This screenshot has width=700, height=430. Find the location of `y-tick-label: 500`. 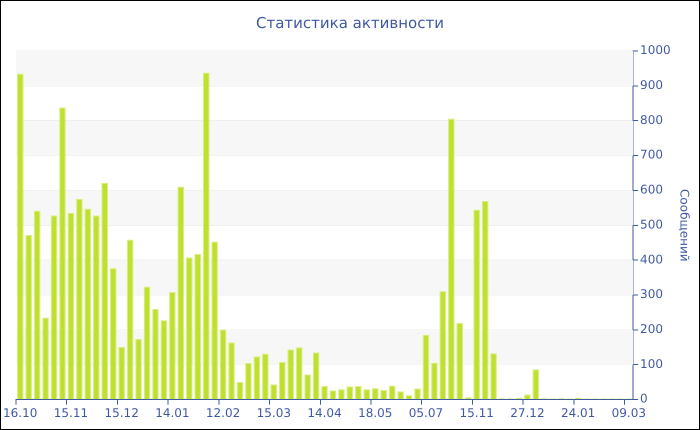

y-tick-label: 500 is located at coordinates (651, 224).